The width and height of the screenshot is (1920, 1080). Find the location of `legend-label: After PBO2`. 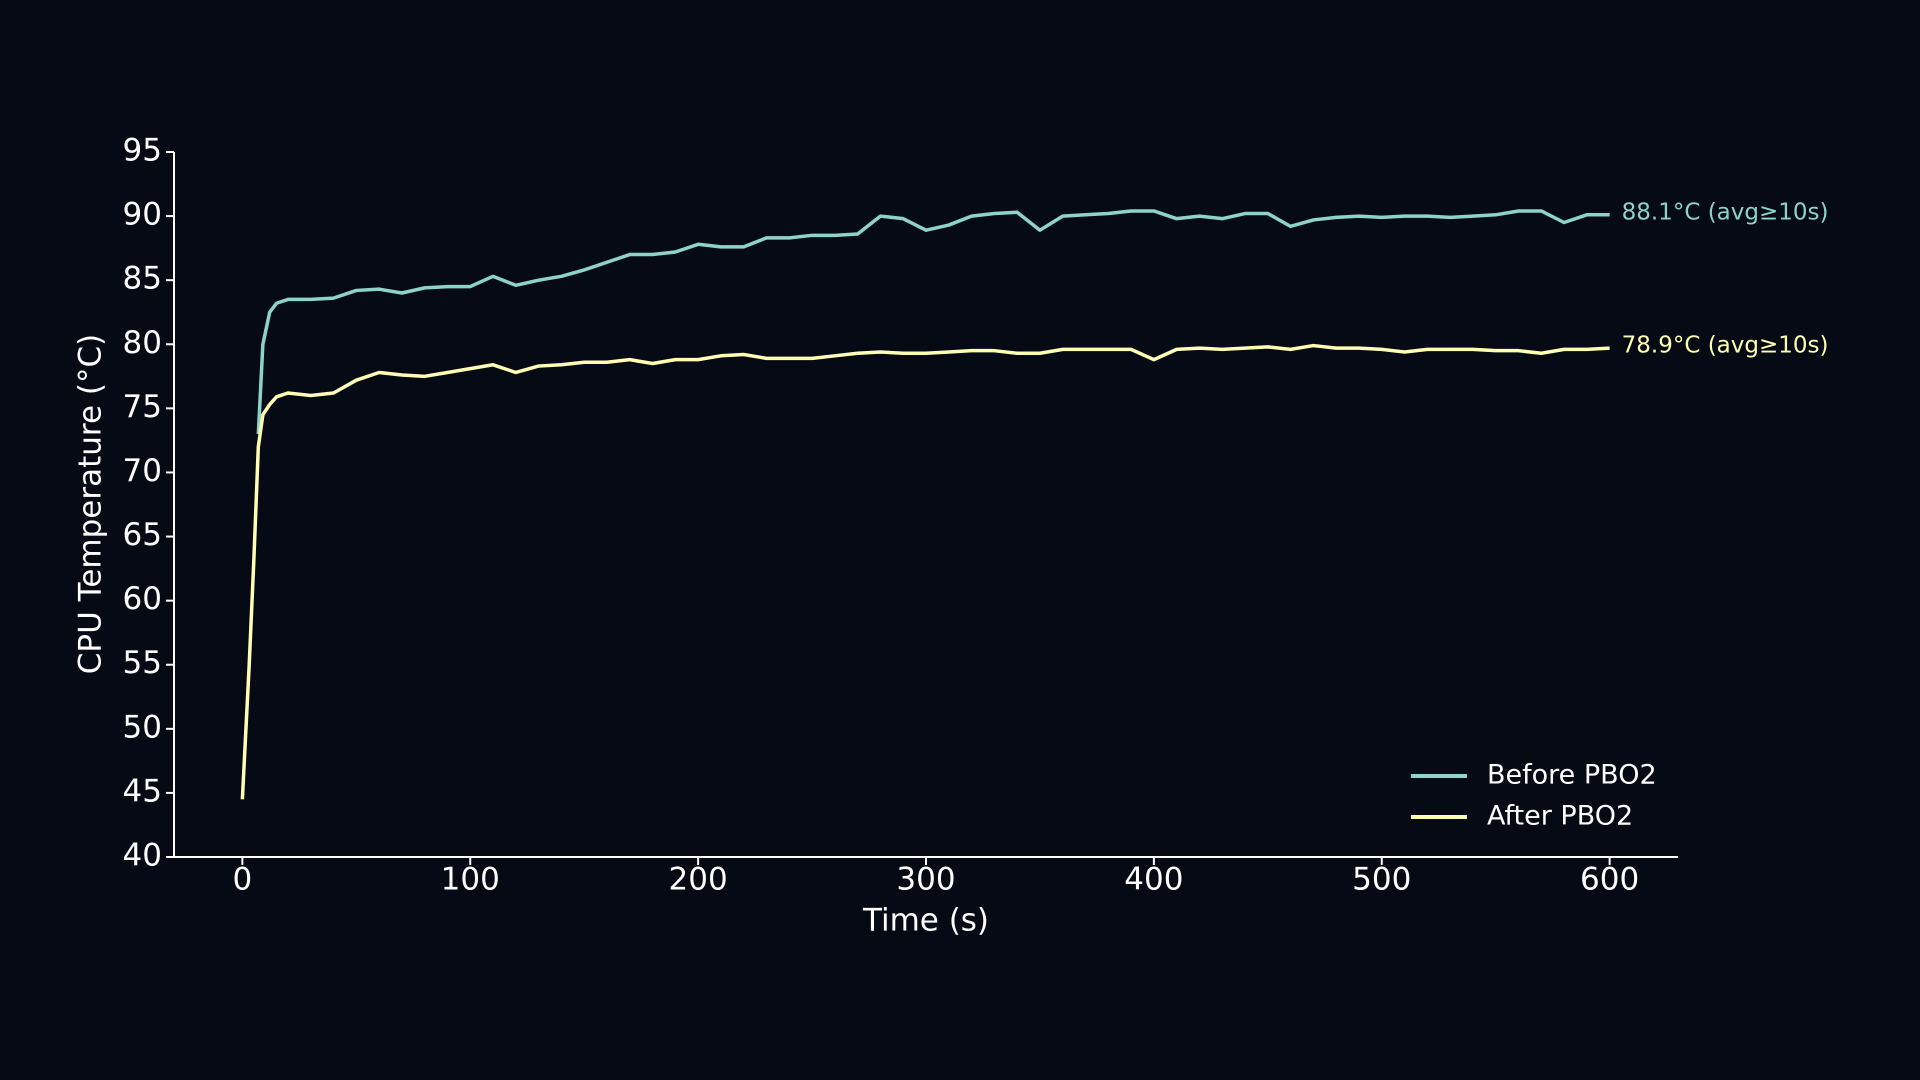

legend-label: After PBO2 is located at coordinates (1560, 816).